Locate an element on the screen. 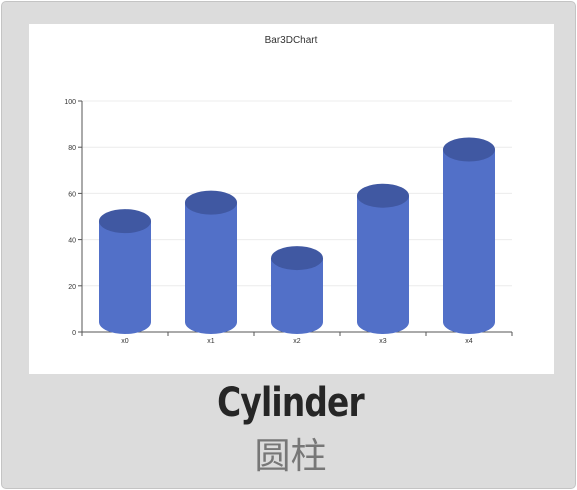  caption-chinese: 圆柱 is located at coordinates (290, 456).